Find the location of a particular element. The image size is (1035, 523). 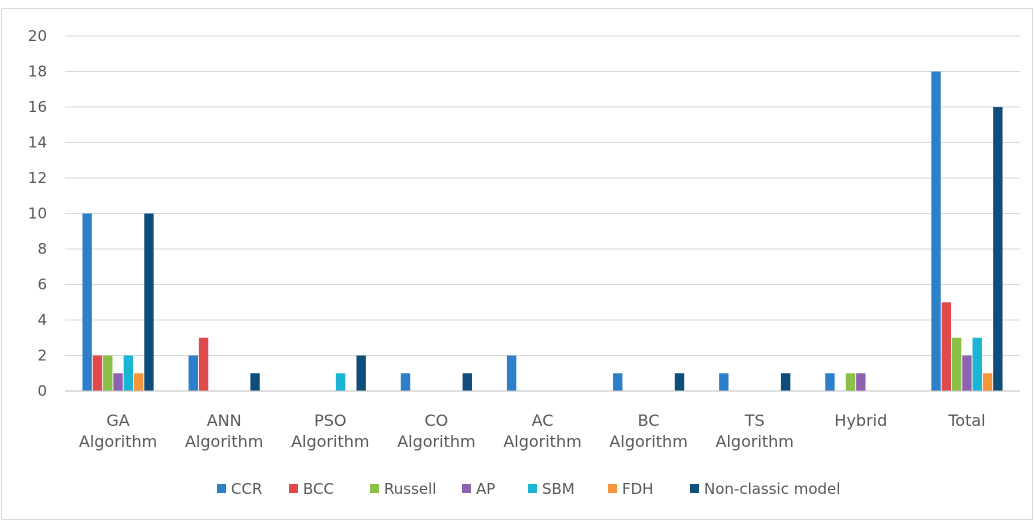

legend-item: FDH is located at coordinates (630, 489).